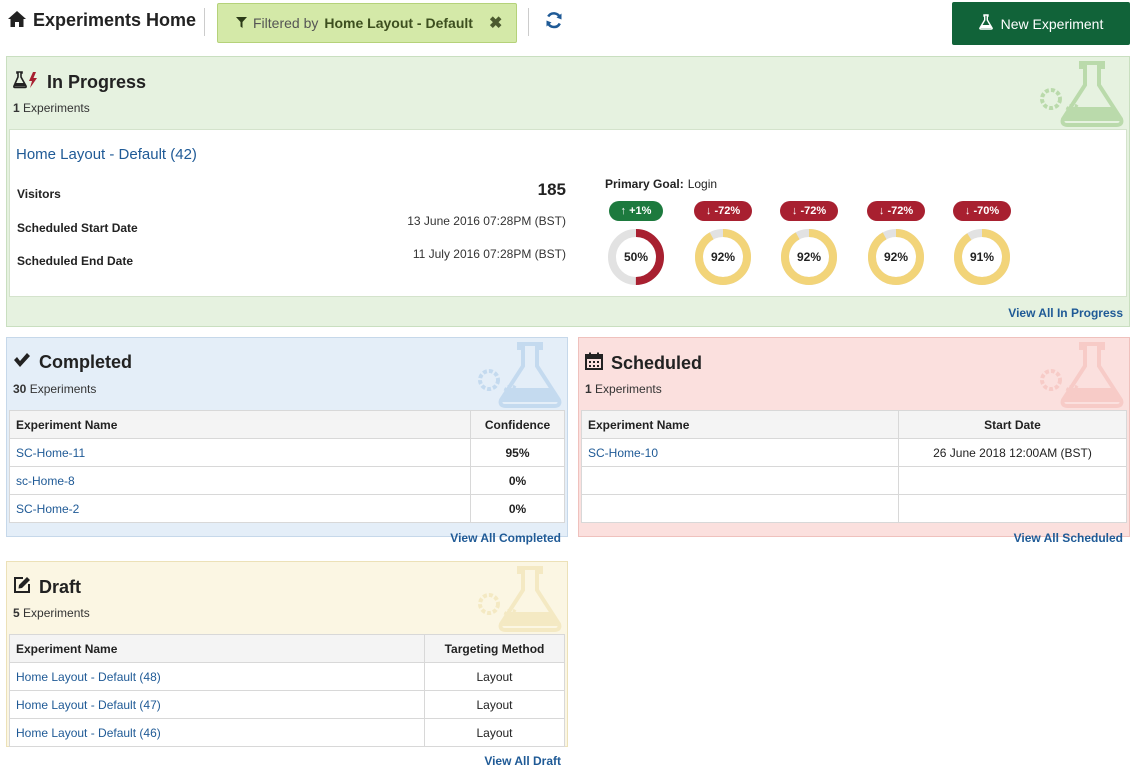 Image resolution: width=1133 pixels, height=780 pixels. Describe the element at coordinates (51, 108) in the screenshot. I see `in-progress-count: 1 Experiments` at that location.